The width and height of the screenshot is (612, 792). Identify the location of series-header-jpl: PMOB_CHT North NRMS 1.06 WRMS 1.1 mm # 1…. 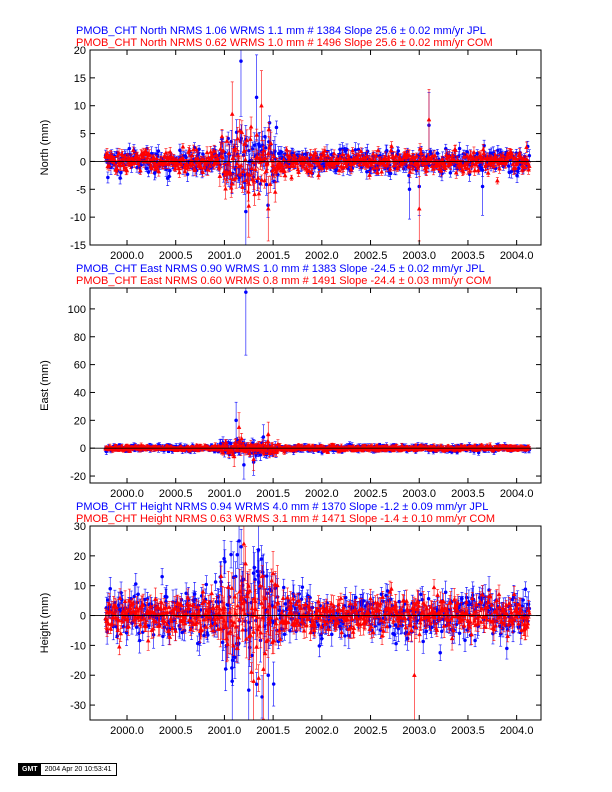
(281, 31).